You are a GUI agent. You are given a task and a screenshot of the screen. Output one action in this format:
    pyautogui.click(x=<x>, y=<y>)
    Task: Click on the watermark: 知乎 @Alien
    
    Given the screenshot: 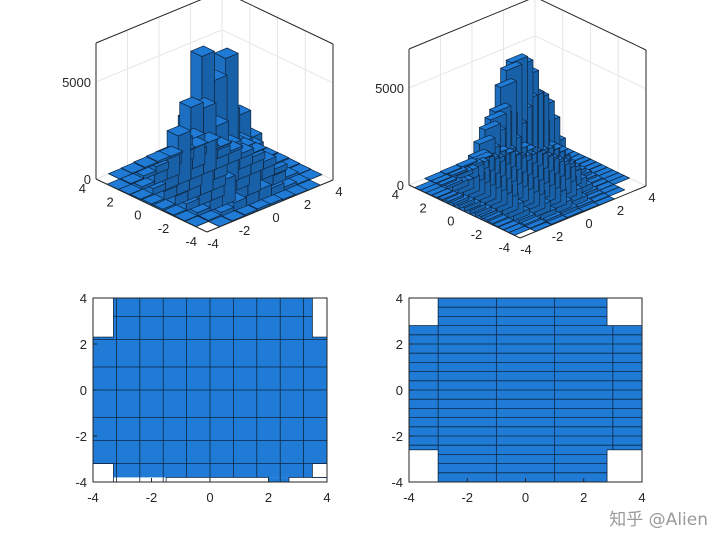 What is the action you would take?
    pyautogui.click(x=658, y=520)
    